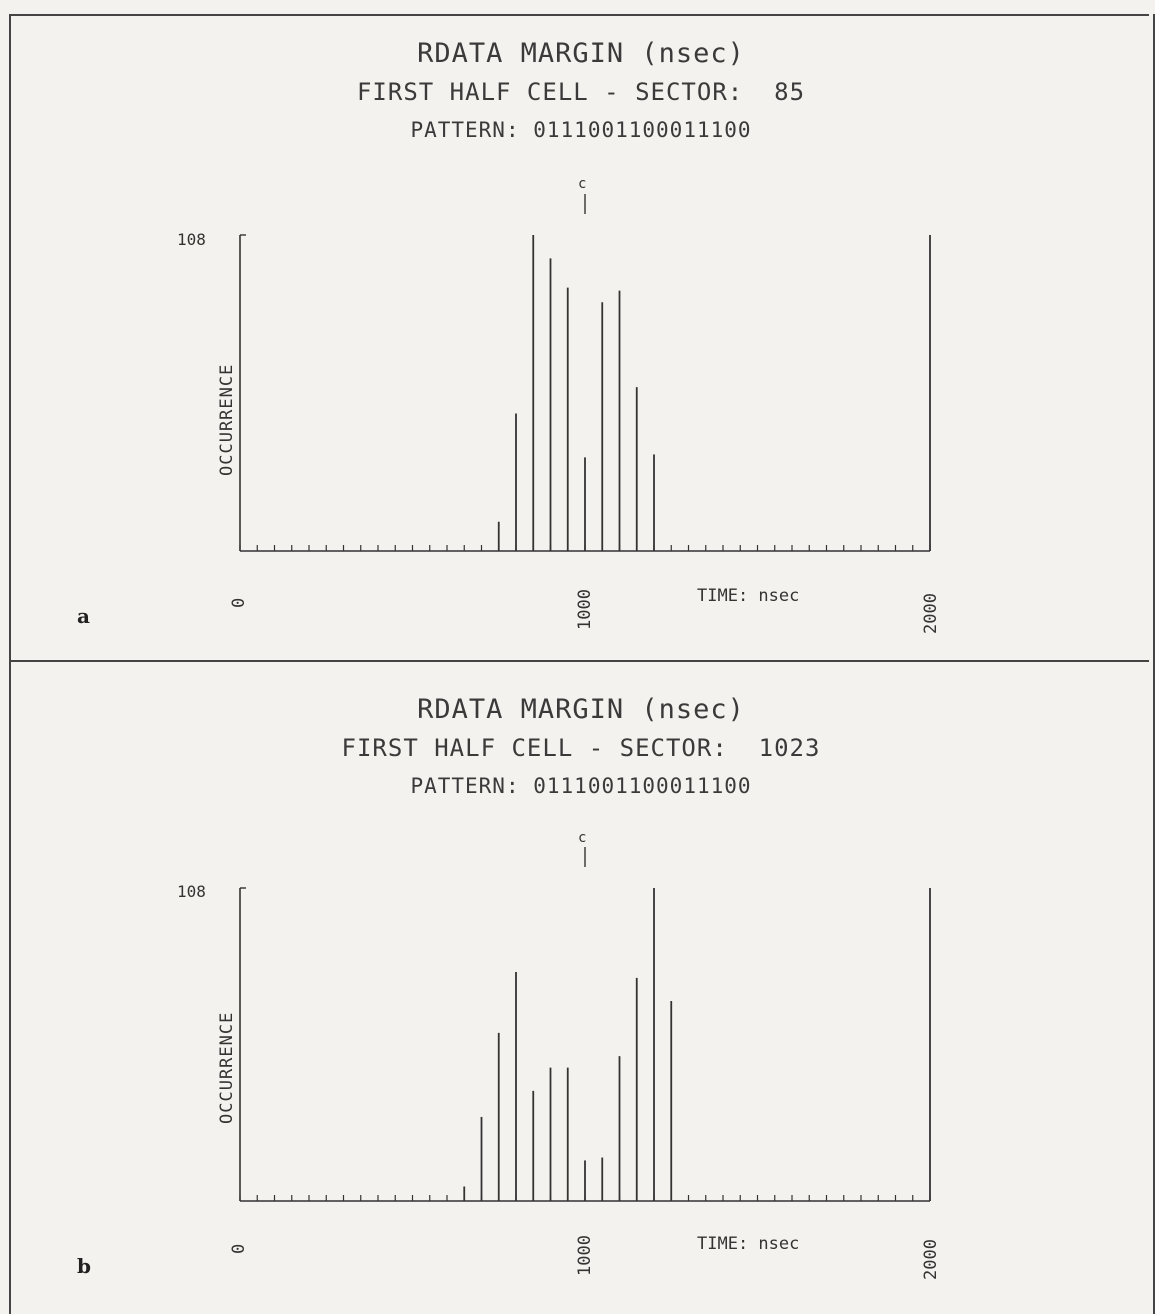 This screenshot has height=1314, width=1155. What do you see at coordinates (581, 92) in the screenshot?
I see `chart-subtitle: FIRST HALF CELL - SECTOR: 85` at bounding box center [581, 92].